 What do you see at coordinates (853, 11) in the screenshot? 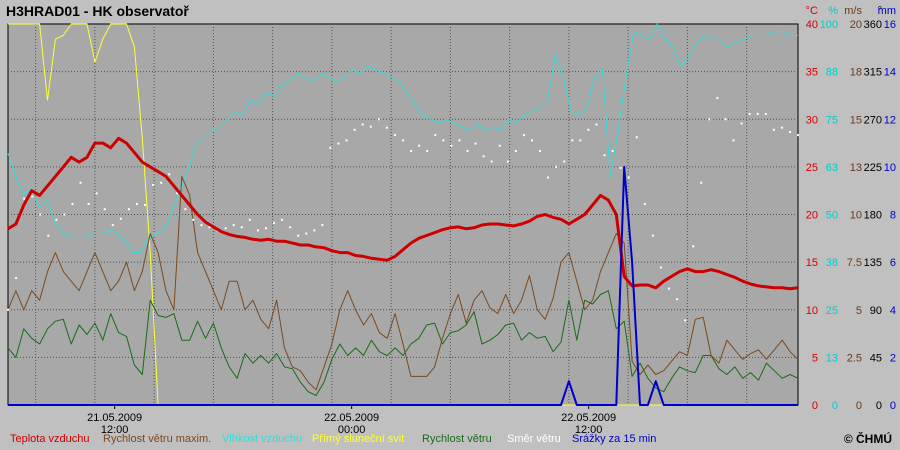
I see `axis-unit-label: m/s` at bounding box center [853, 11].